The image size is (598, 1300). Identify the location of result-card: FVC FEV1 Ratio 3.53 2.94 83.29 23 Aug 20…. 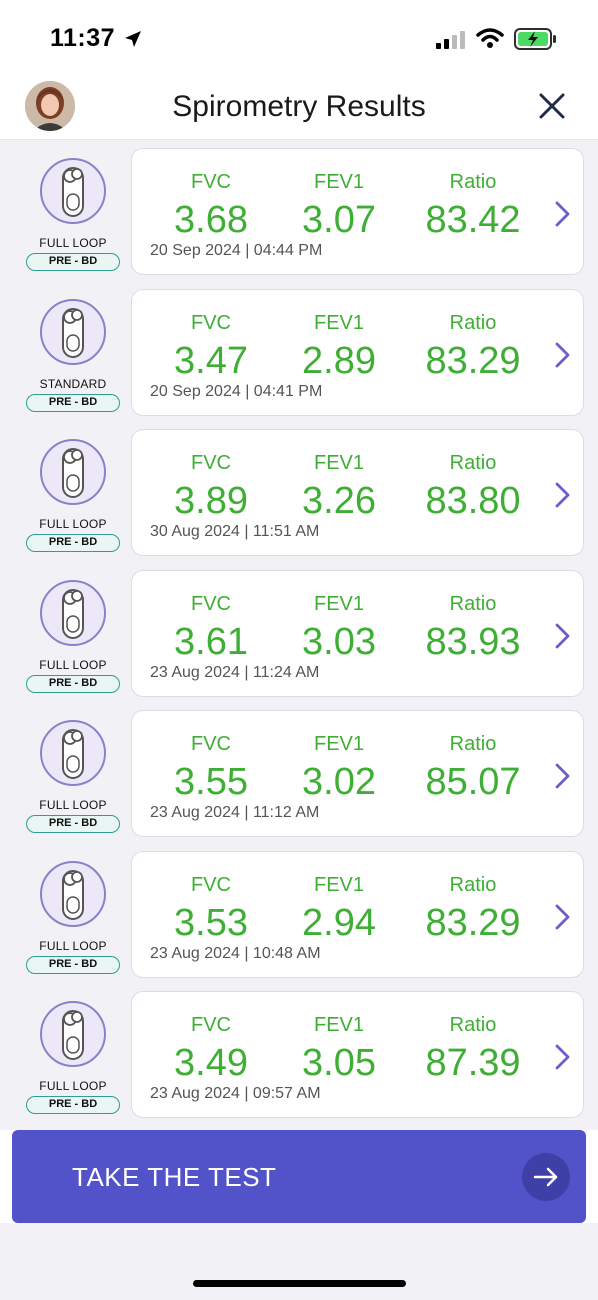
(357, 914).